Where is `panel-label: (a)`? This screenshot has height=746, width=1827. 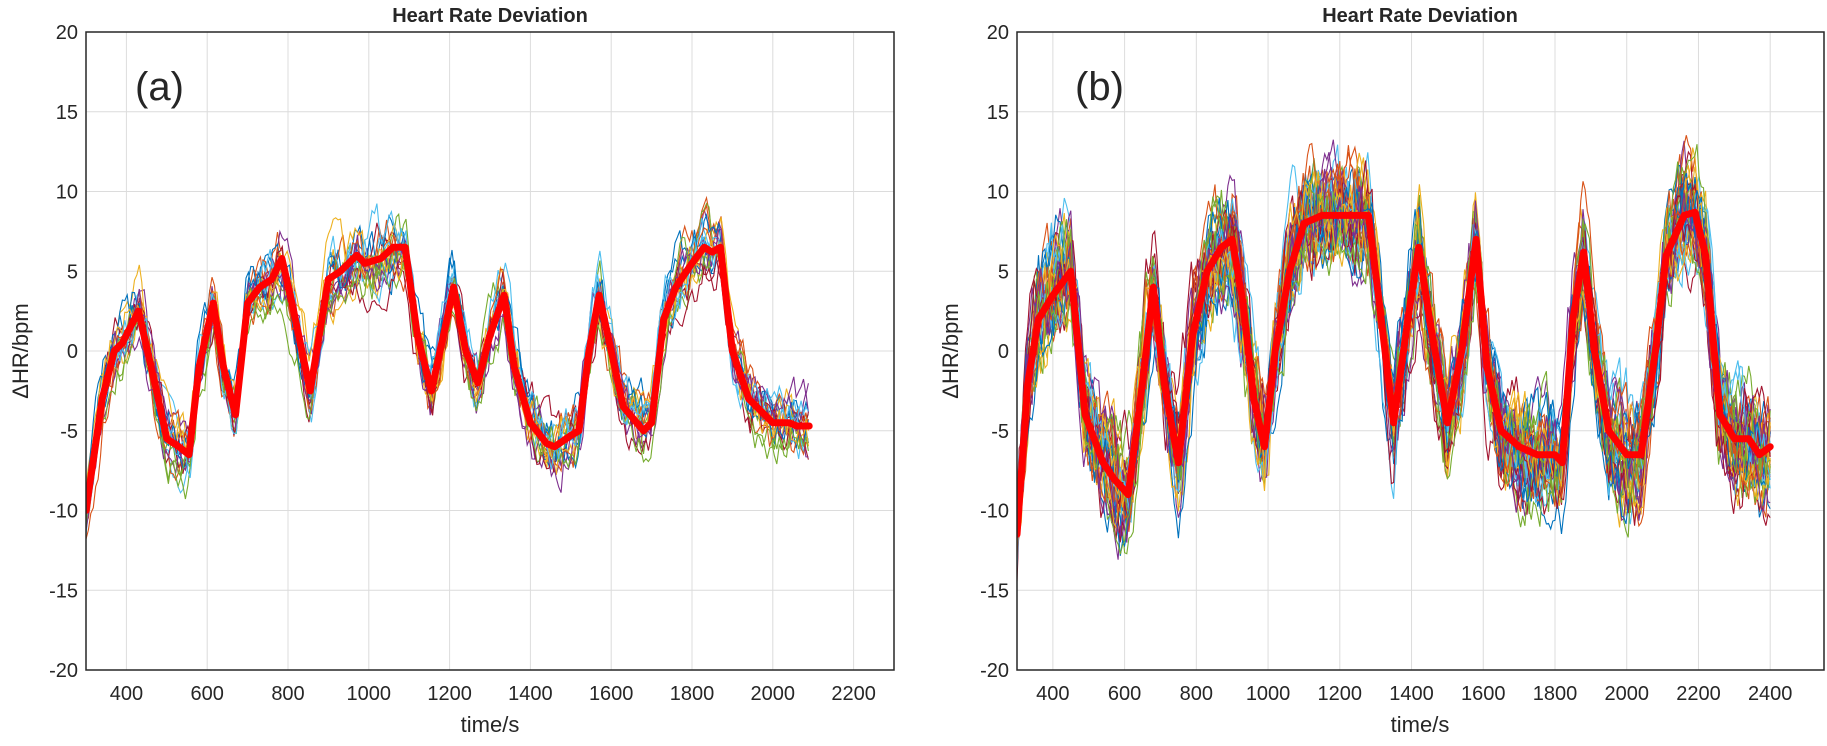 panel-label: (a) is located at coordinates (159, 87).